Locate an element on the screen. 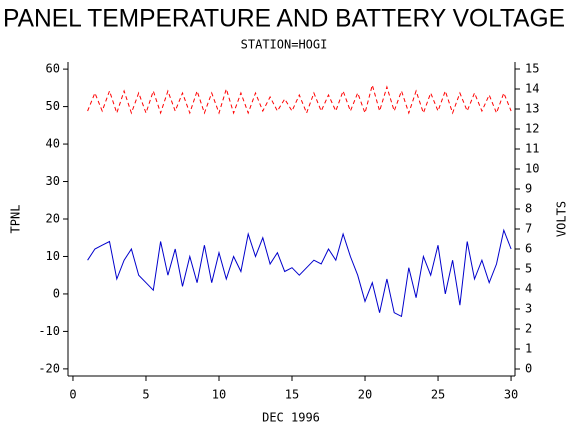  y2-tick-label: 0 is located at coordinates (528, 369).